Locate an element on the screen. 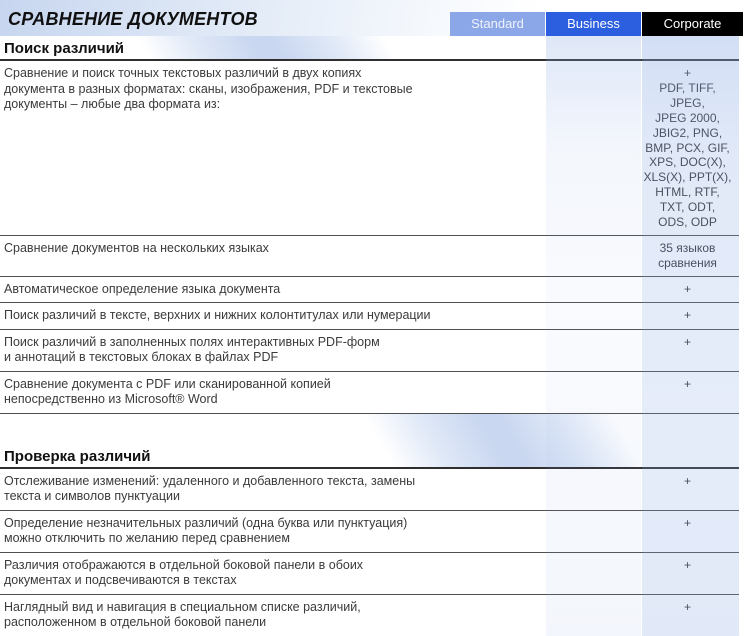 The height and width of the screenshot is (636, 745). tab-business: Business is located at coordinates (593, 24).